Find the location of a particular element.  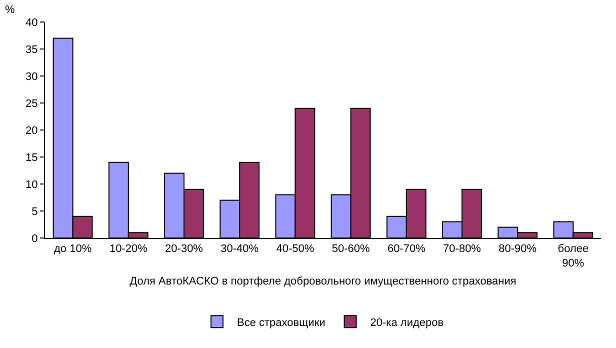

x-tick-label: до 10% is located at coordinates (73, 249).